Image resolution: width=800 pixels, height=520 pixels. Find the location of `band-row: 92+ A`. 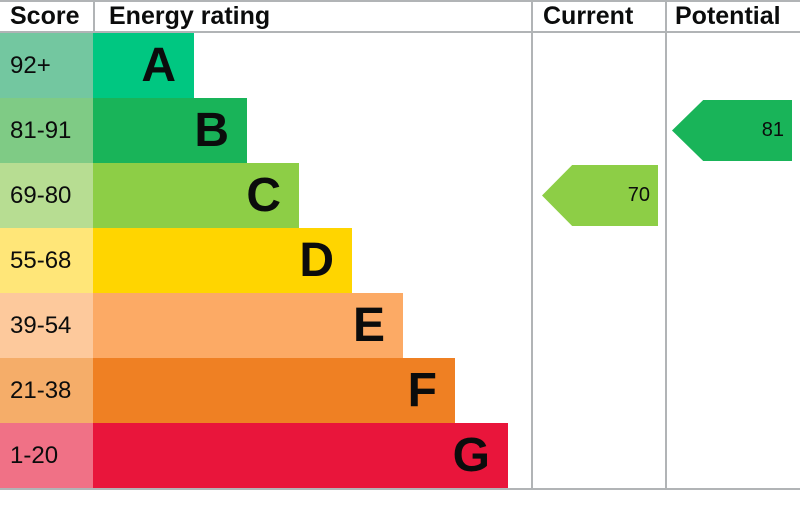

band-row: 92+ A is located at coordinates (400, 65).